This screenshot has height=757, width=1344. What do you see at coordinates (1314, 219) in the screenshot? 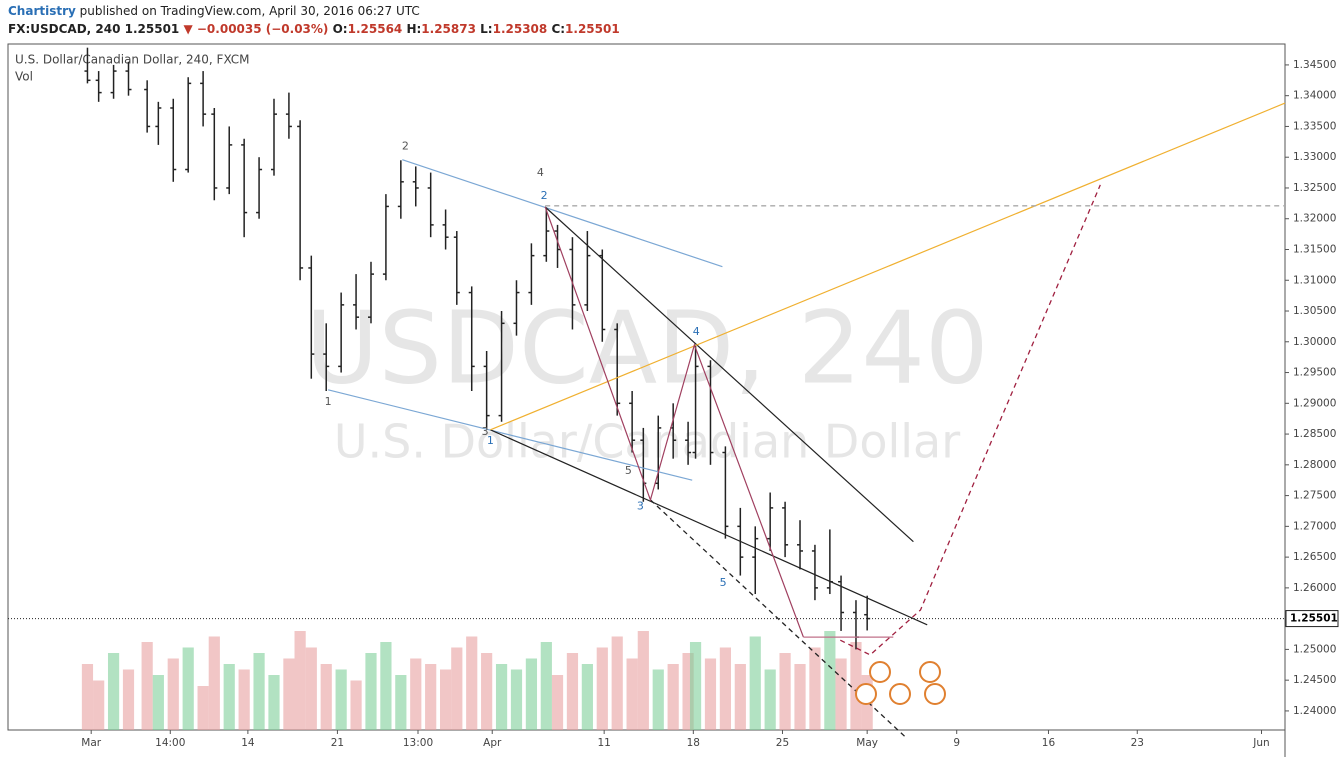
I see `y-tick-label: 1.32000` at bounding box center [1314, 219].